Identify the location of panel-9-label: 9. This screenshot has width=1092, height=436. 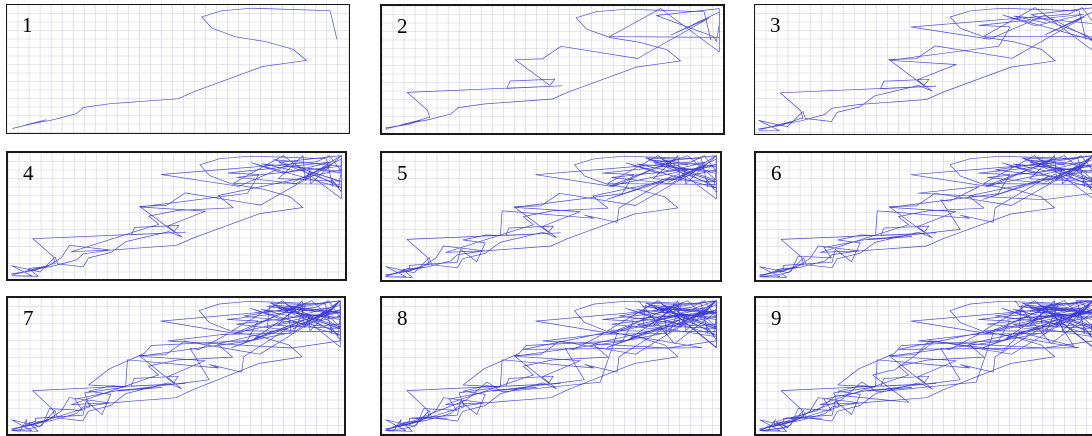
(776, 318).